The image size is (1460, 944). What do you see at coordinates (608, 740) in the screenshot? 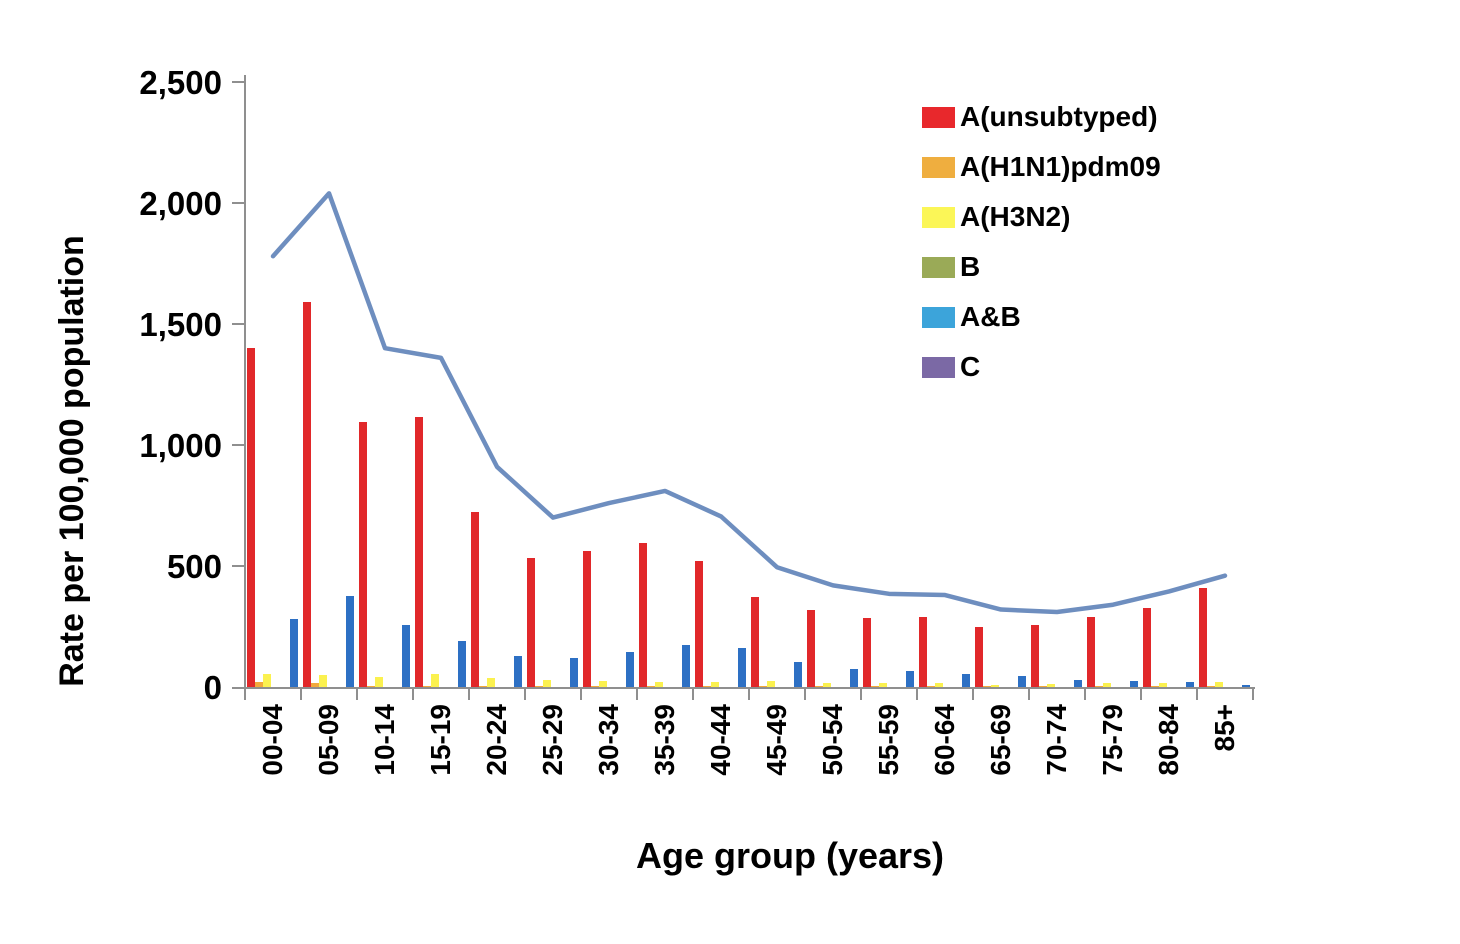
I see `x-tick-label-30-34: 30-34` at bounding box center [608, 740].